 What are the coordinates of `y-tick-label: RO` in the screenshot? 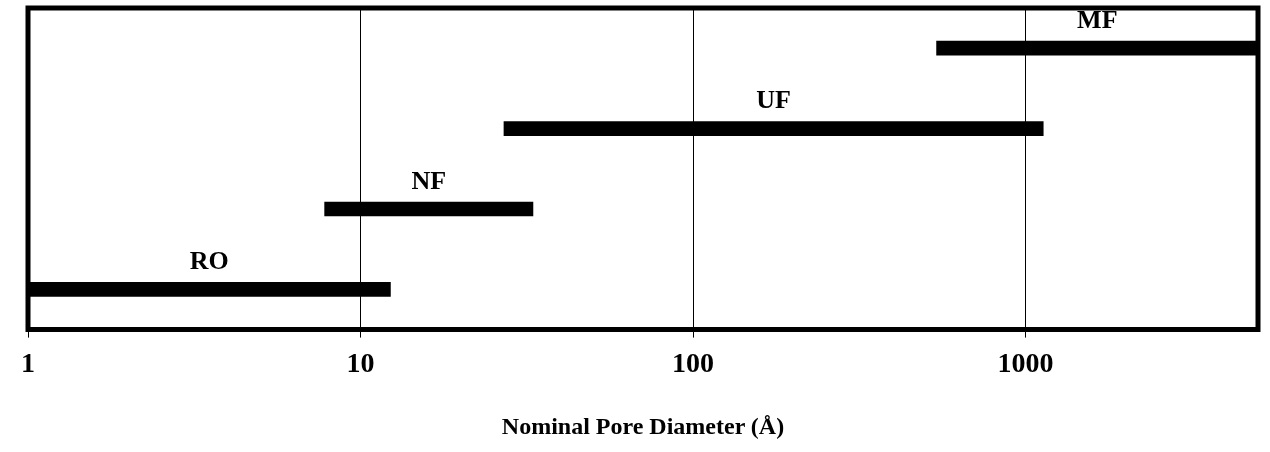 It's located at (209, 261).